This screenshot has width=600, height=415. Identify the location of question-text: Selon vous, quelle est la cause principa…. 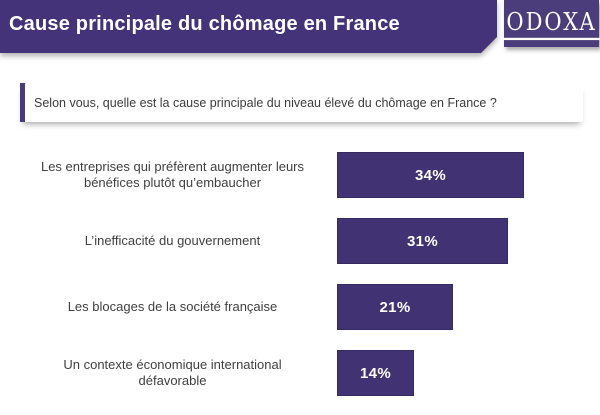
(265, 102).